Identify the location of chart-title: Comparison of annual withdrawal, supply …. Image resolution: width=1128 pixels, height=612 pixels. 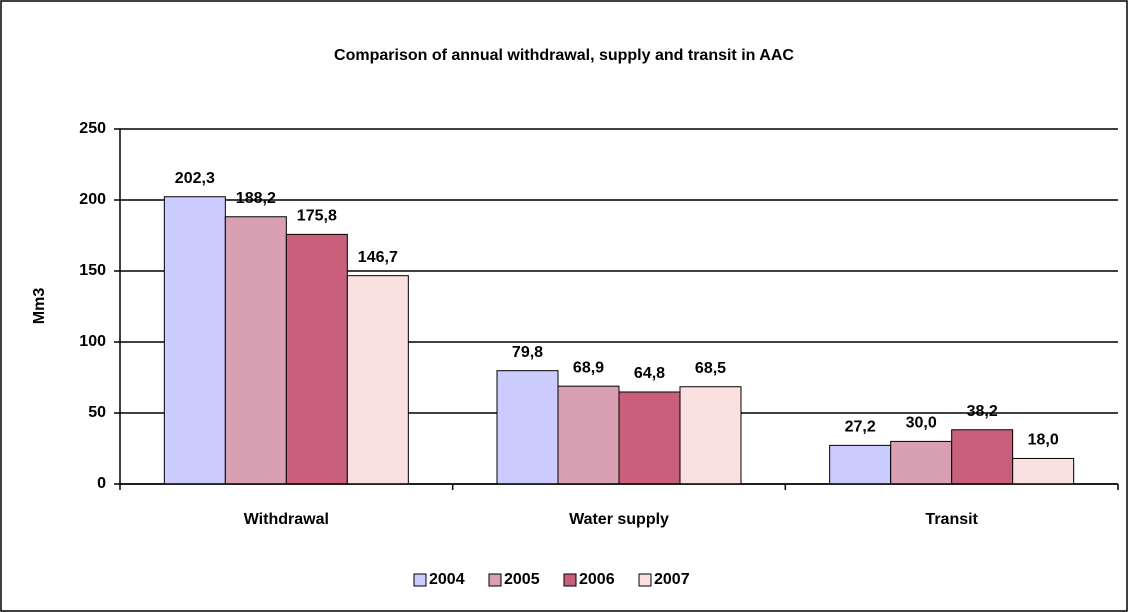
(564, 55).